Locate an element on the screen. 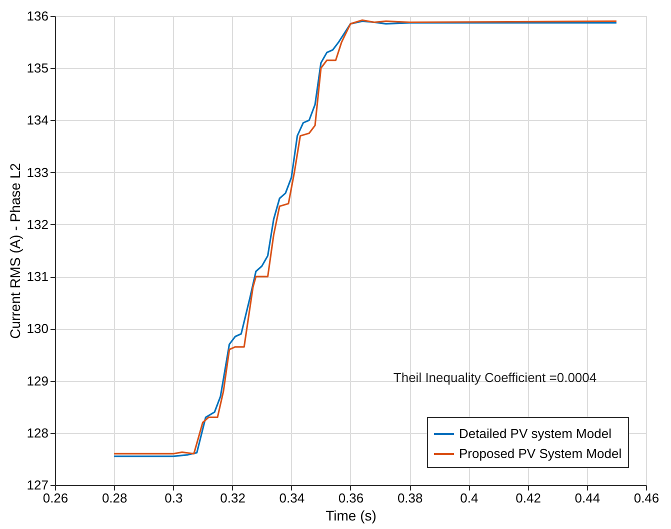 This screenshot has height=529, width=671. y-tick-label: 129 is located at coordinates (37, 380).